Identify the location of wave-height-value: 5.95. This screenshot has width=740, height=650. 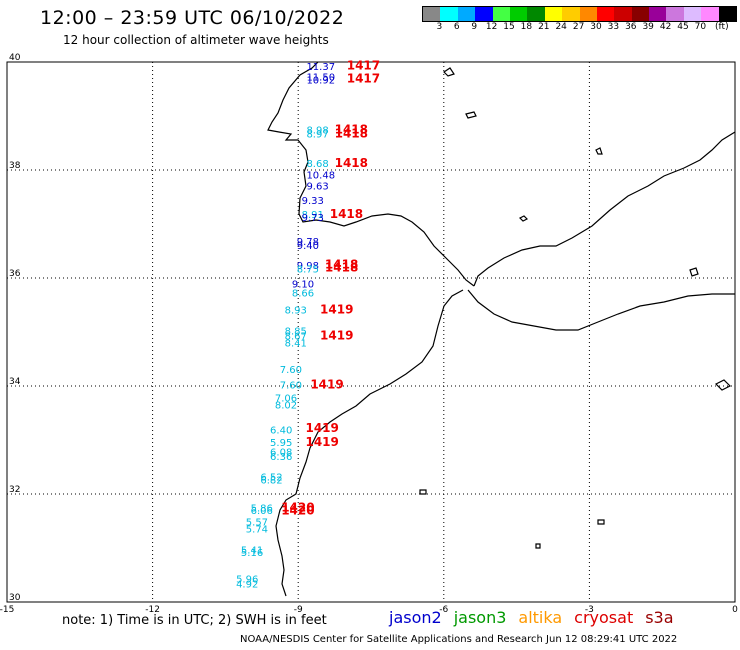
(281, 443).